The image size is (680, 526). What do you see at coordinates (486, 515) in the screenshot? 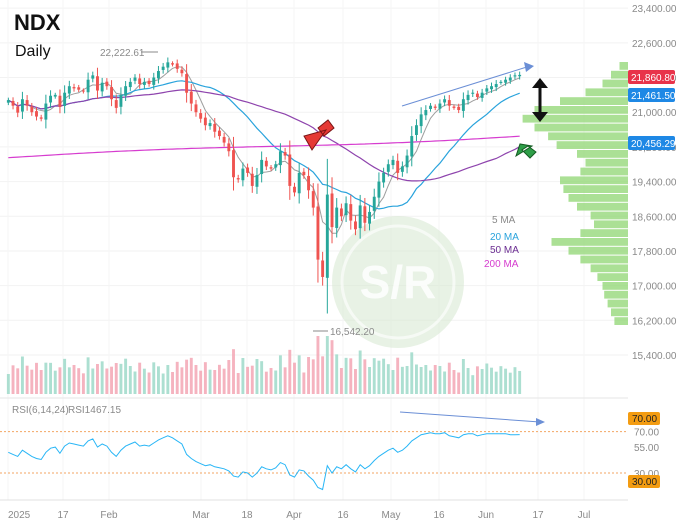
I see `x-tick-label: Jun` at bounding box center [486, 515].